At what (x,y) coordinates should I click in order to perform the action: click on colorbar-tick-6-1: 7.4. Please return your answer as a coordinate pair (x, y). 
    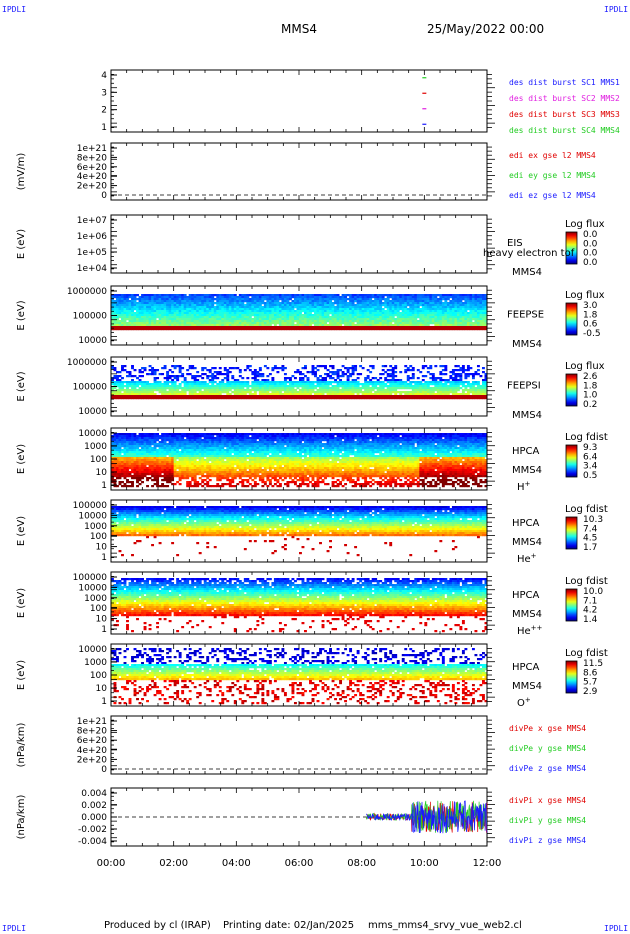
    Looking at the image, I should click on (590, 529).